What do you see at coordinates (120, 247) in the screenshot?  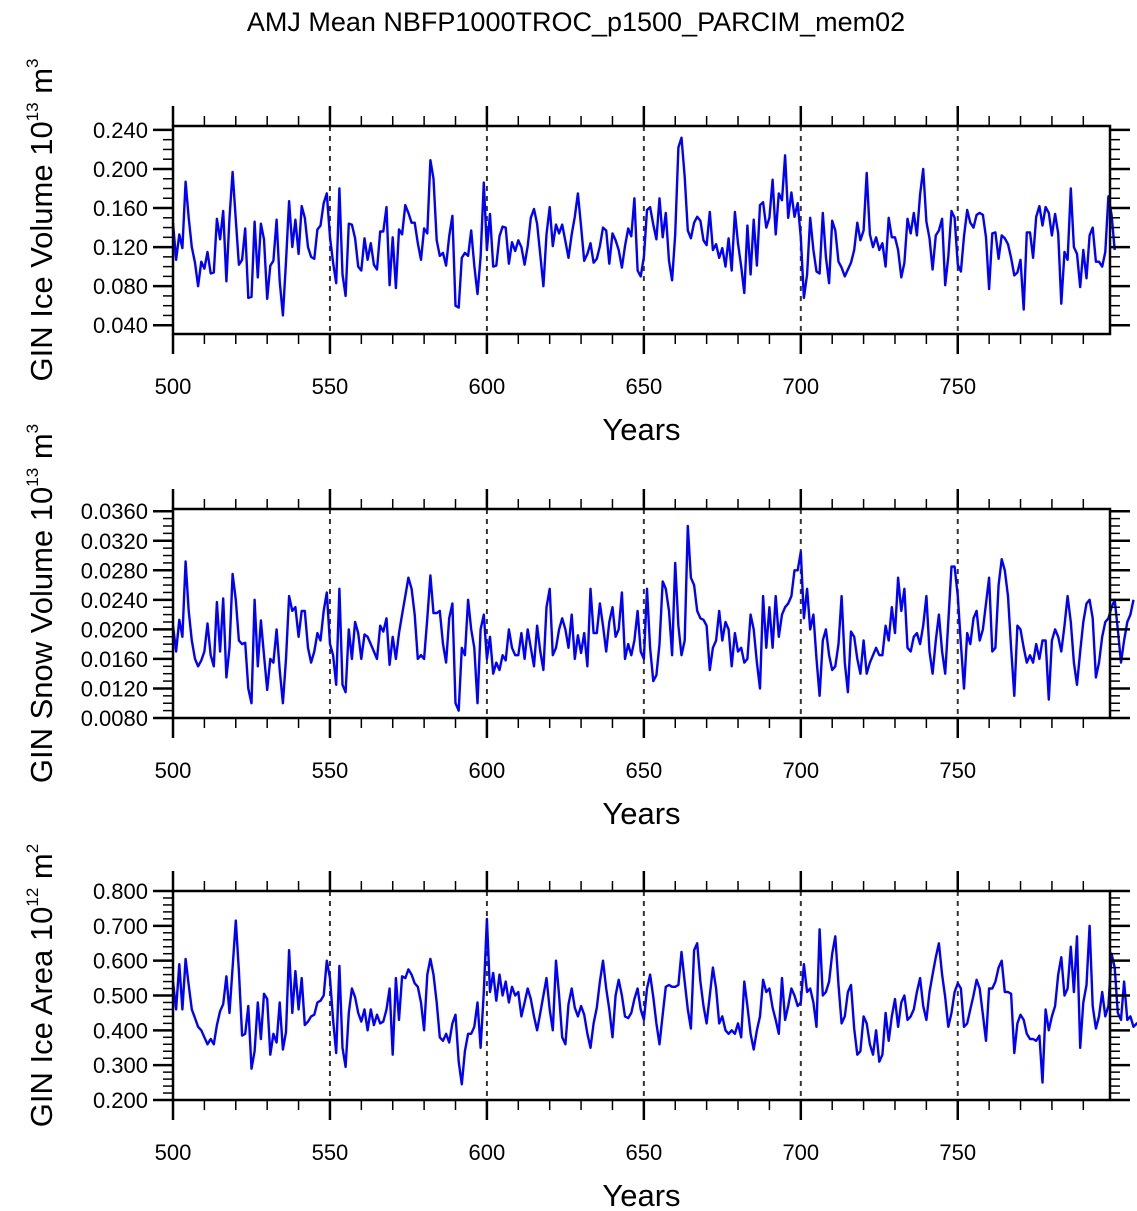 I see `y-tick-label: 0.120` at bounding box center [120, 247].